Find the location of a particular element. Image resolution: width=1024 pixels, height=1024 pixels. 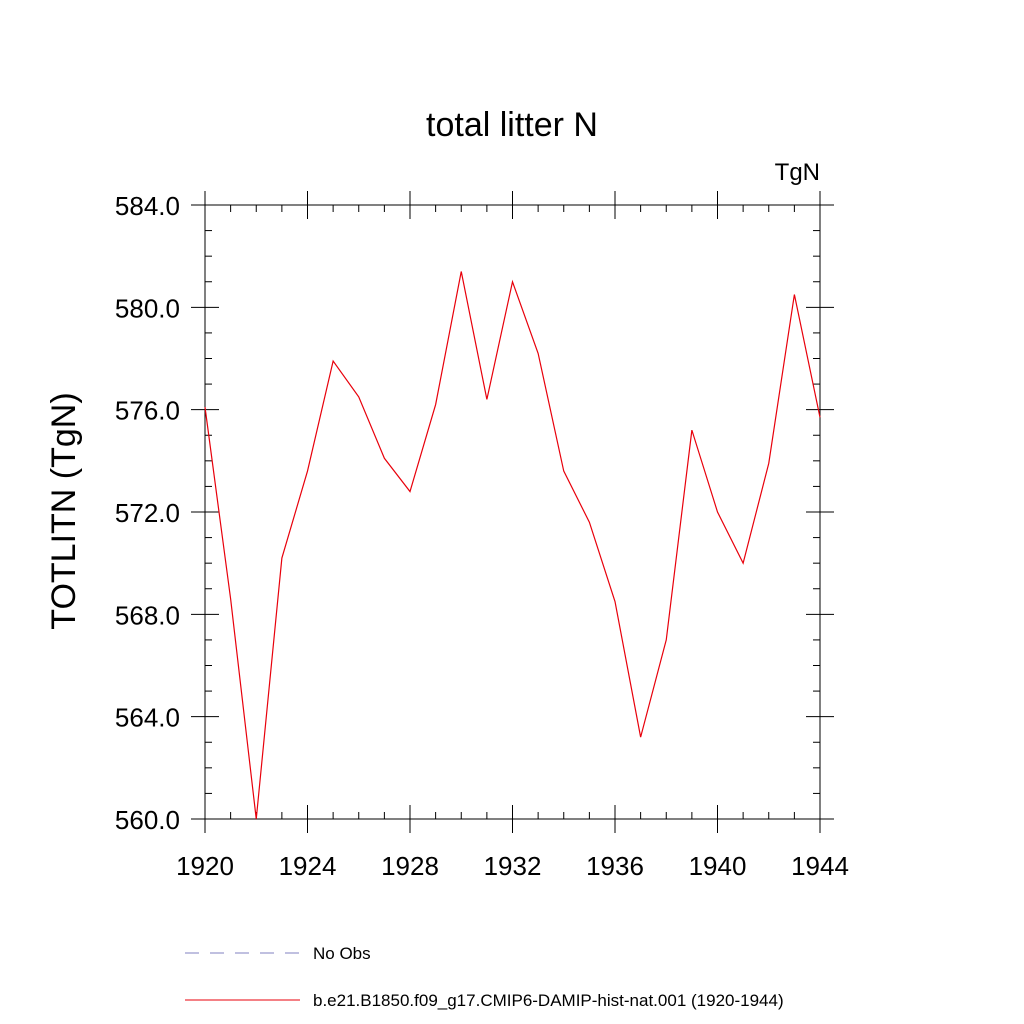

x-tick-label: 1936 is located at coordinates (615, 866).